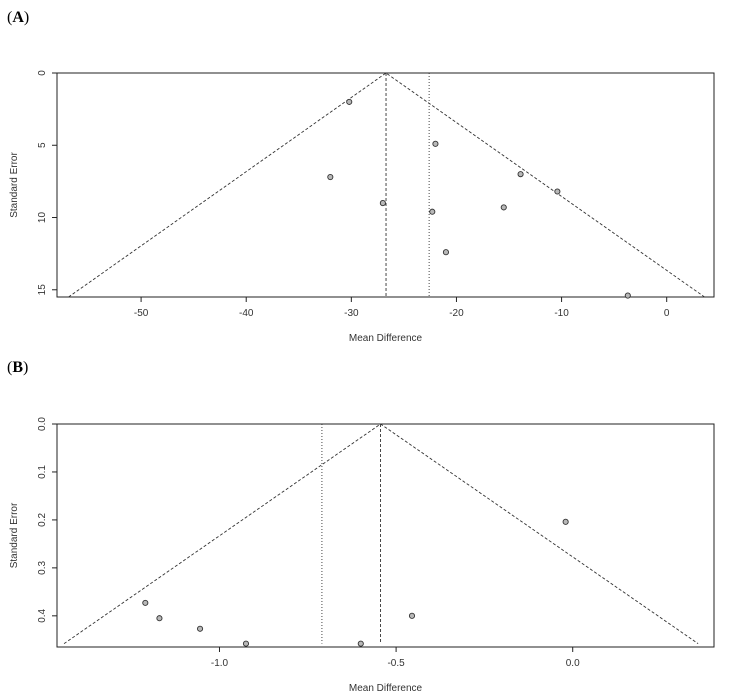 The width and height of the screenshot is (734, 698). I want to click on chart-b-x-tick-label: -1.0, so click(220, 663).